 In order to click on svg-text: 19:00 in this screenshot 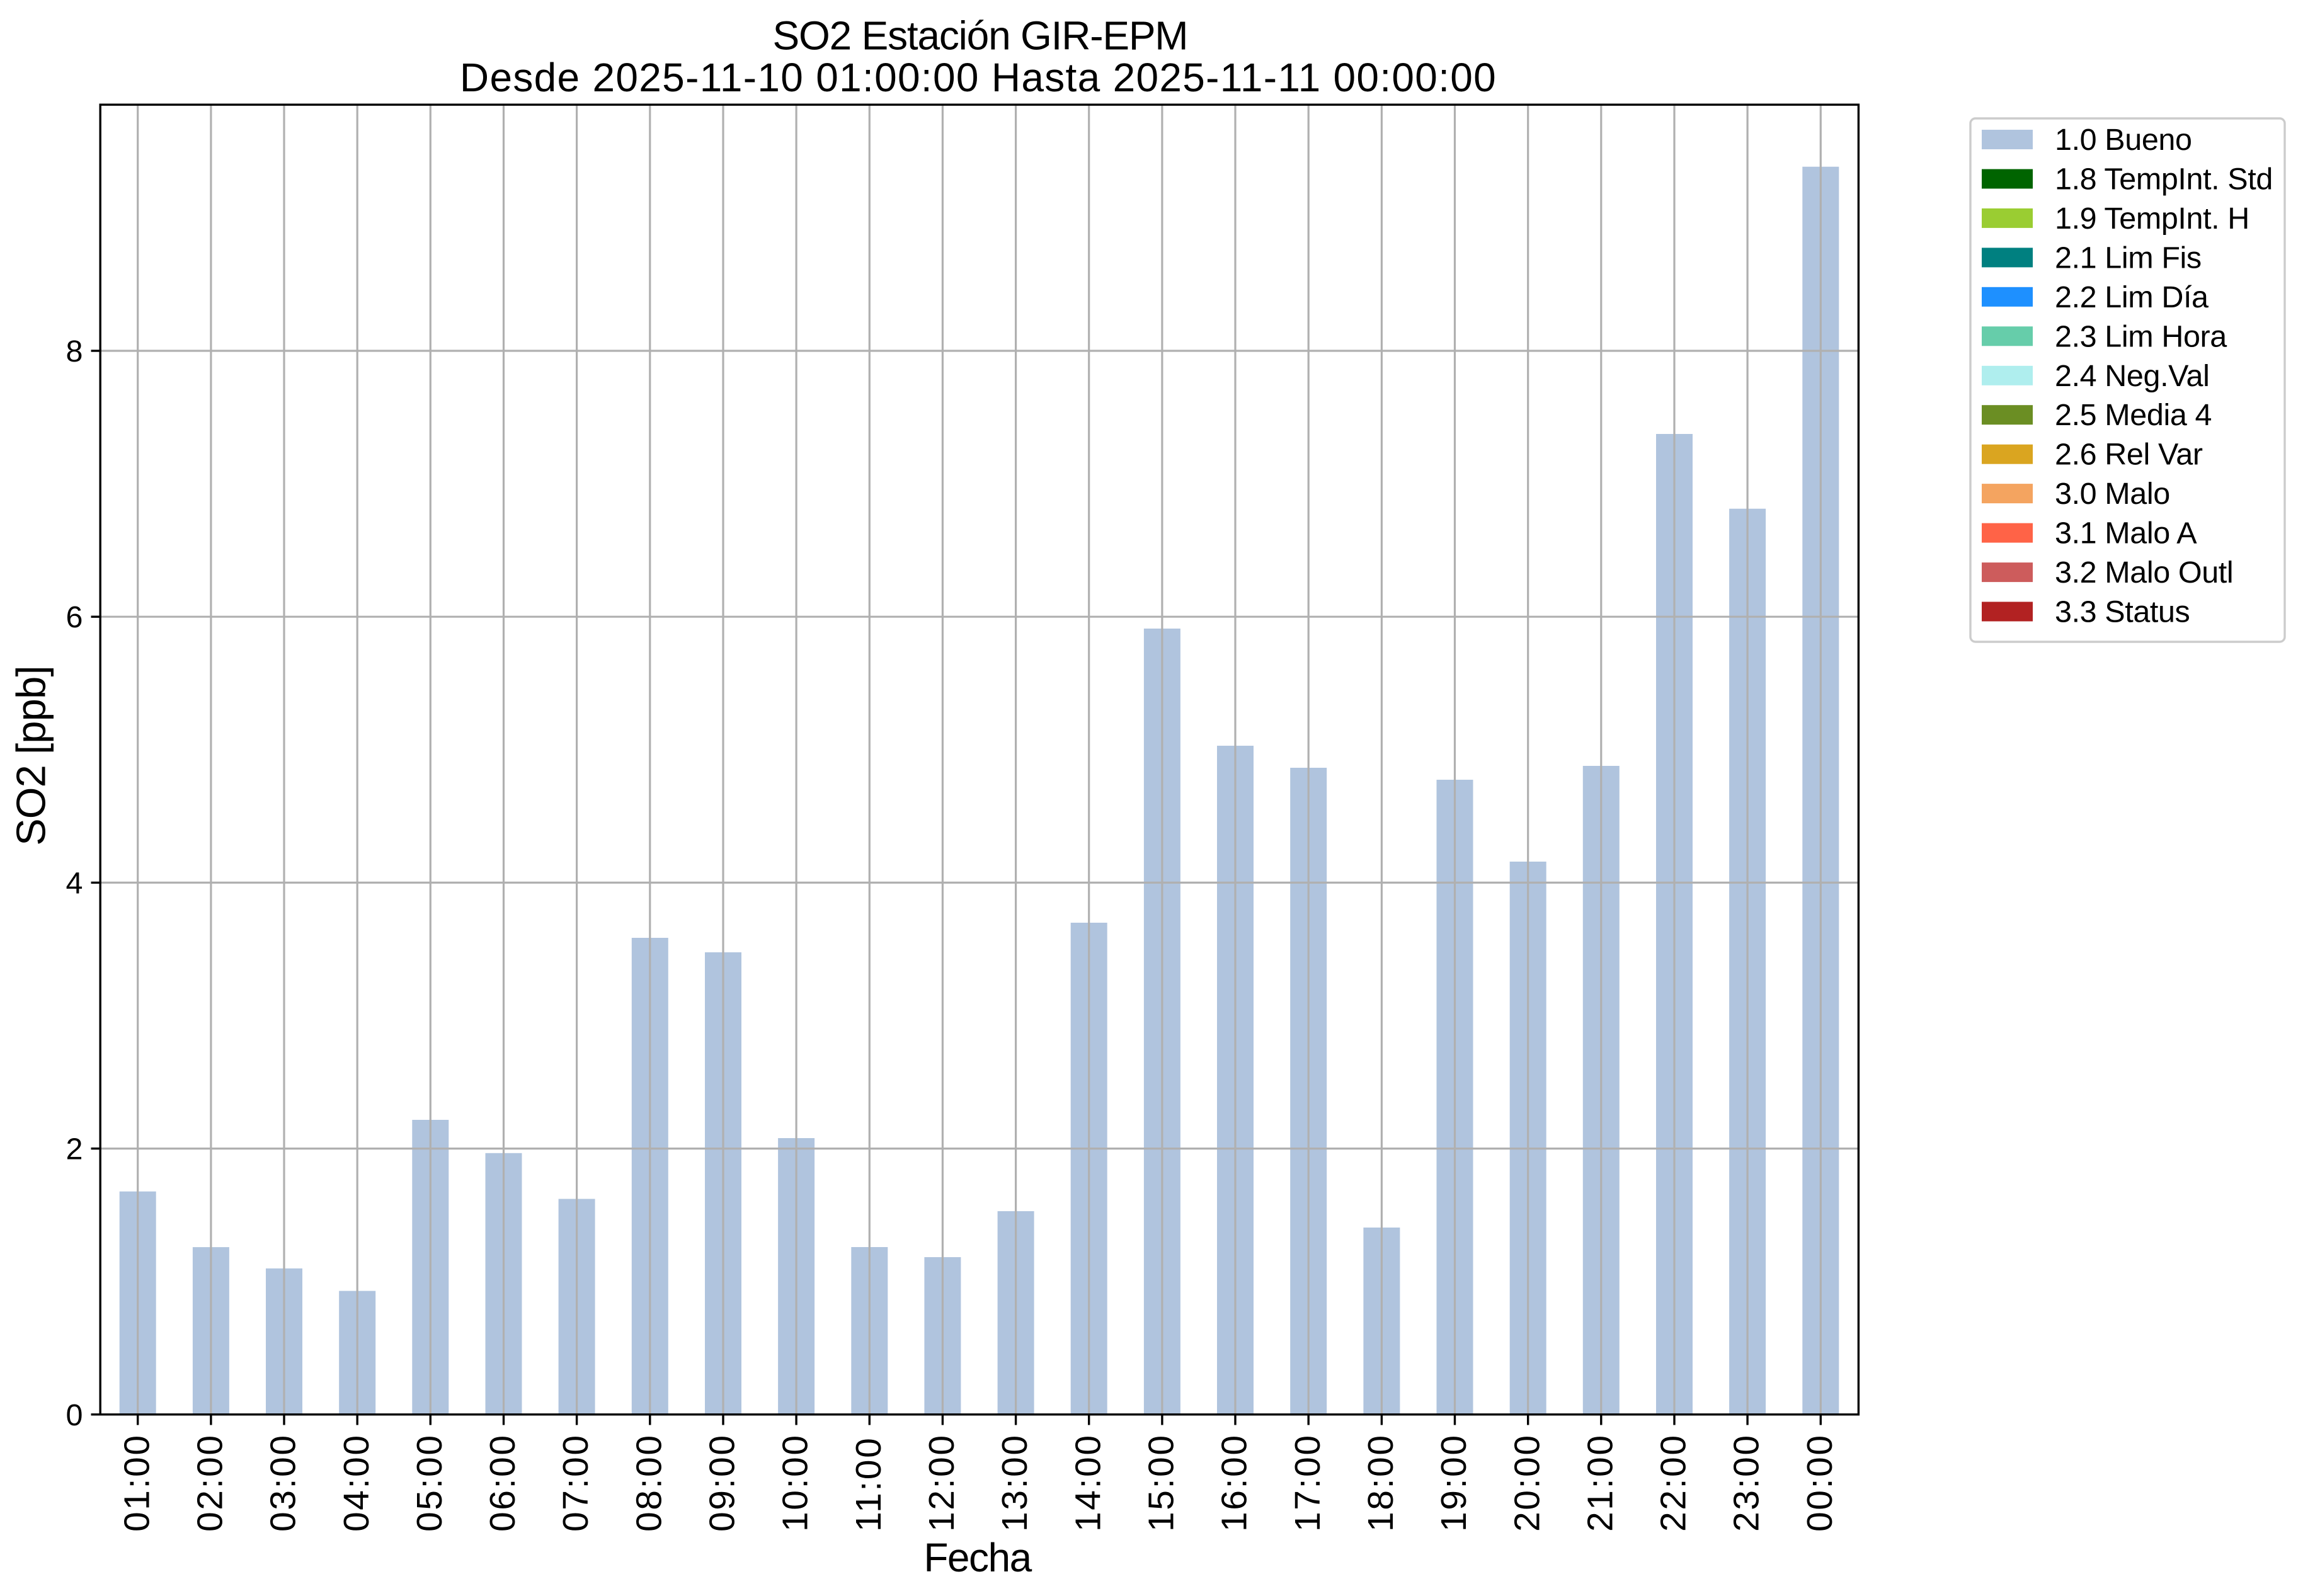, I will do `click(1454, 1483)`.